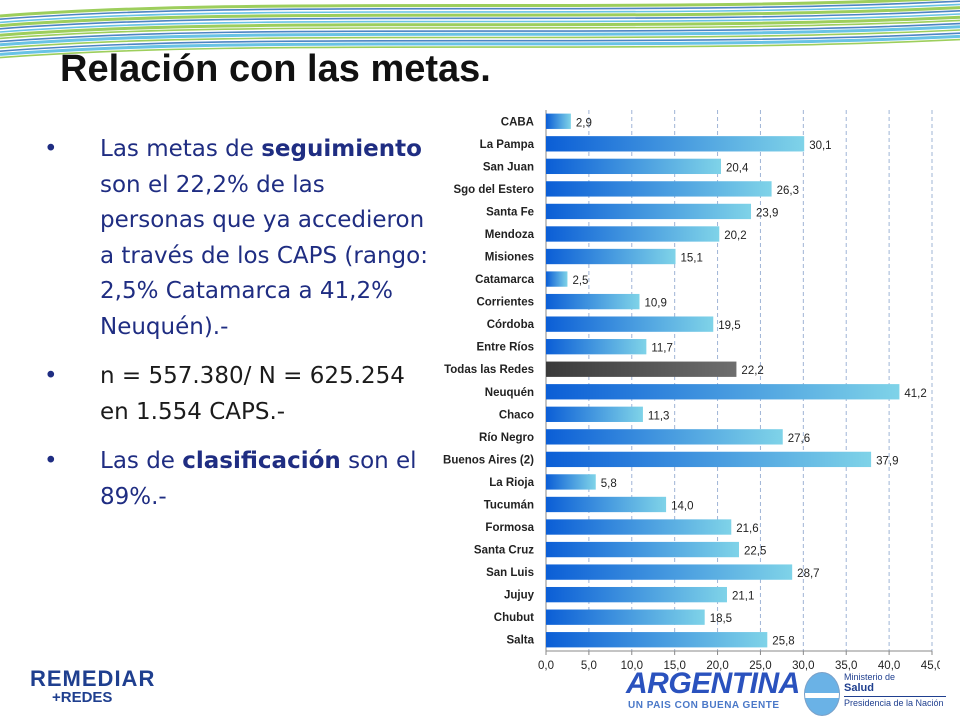 The image size is (960, 720). What do you see at coordinates (743, 597) in the screenshot?
I see `value-label: 21,1` at bounding box center [743, 597].